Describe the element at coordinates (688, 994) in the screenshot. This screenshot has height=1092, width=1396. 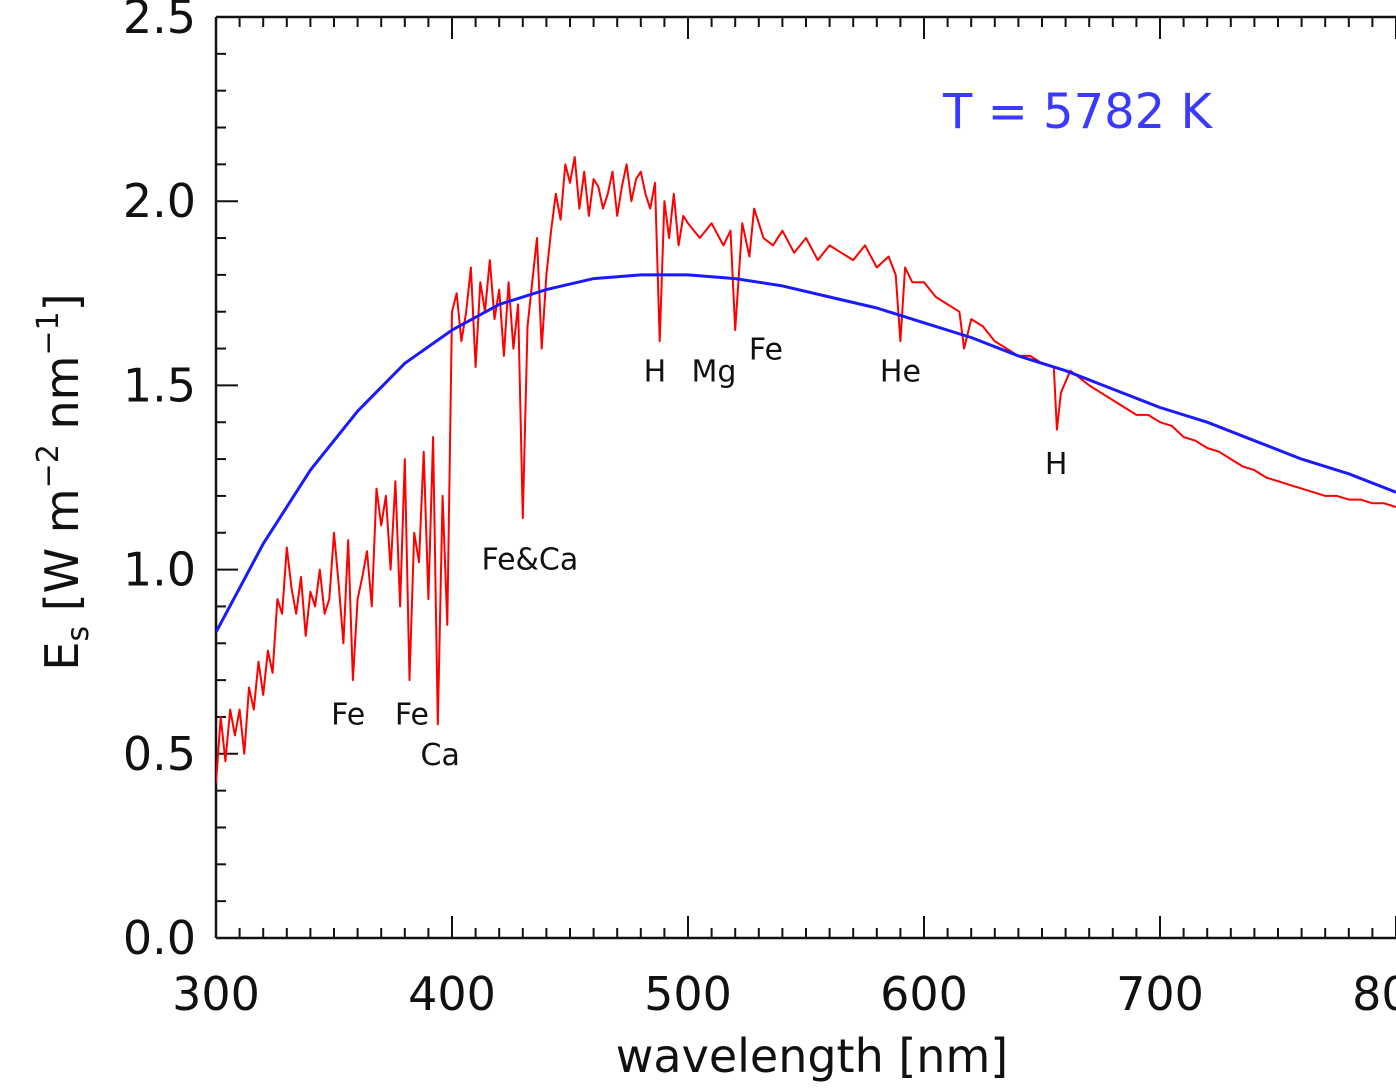
I see `x-tick-label: 500` at that location.